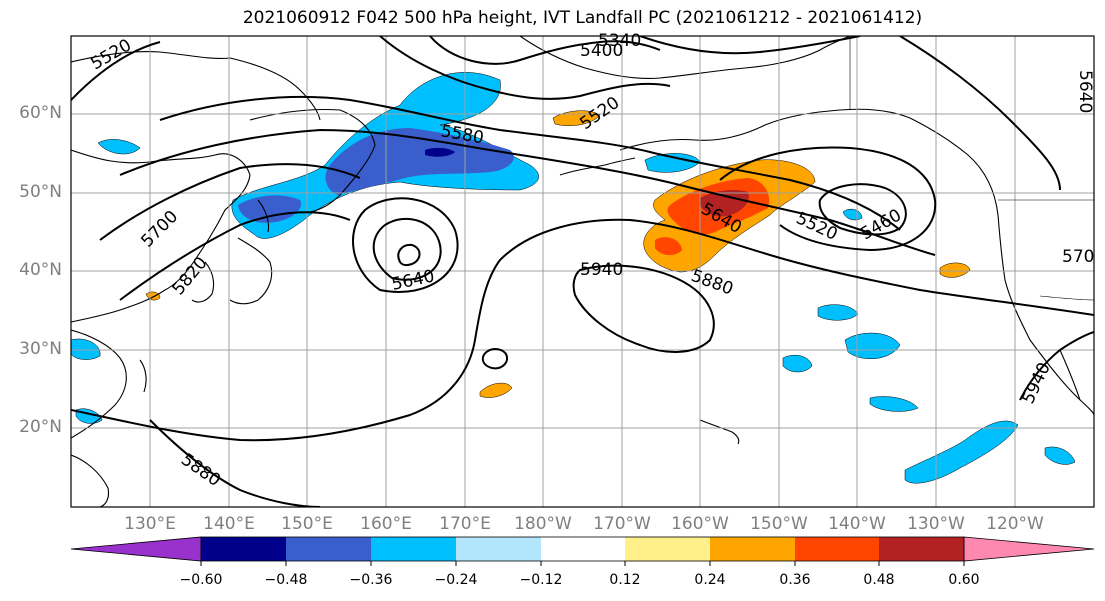 This screenshot has width=1105, height=601. Describe the element at coordinates (440, 152) in the screenshot. I see `ivt-negative-region-darkest` at that location.